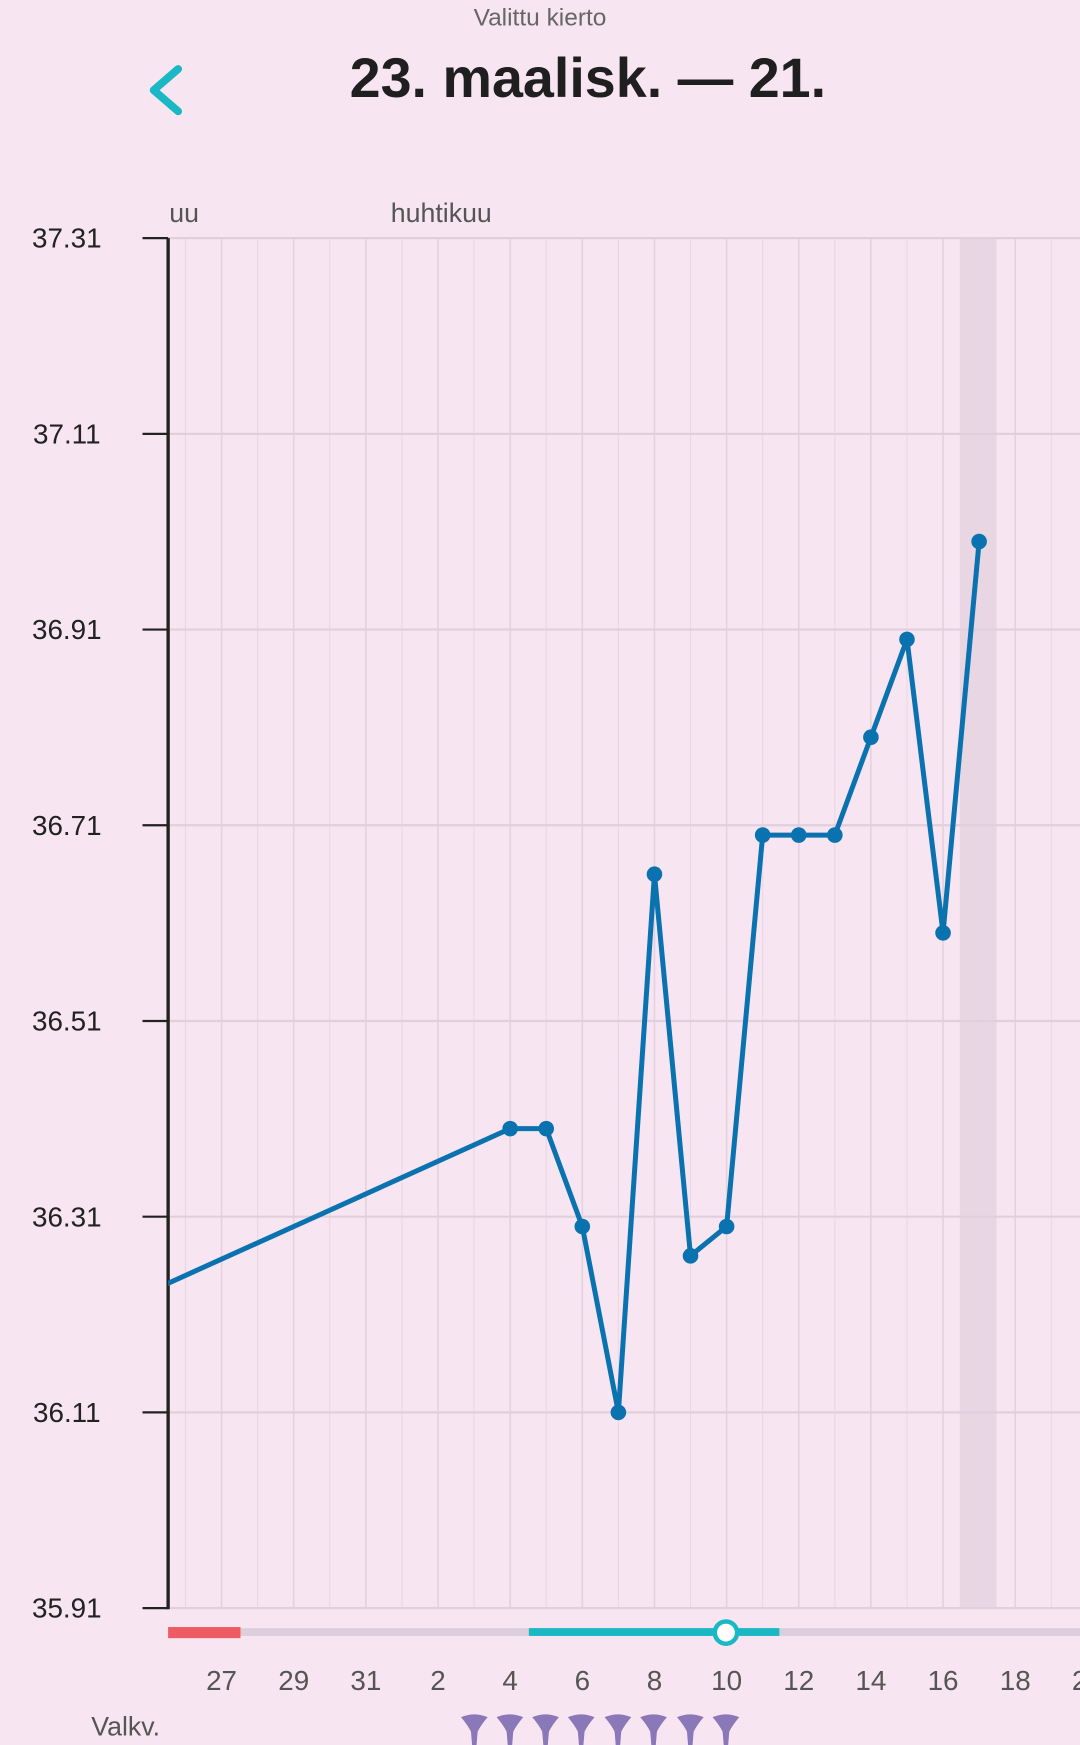 This screenshot has width=1080, height=1745. Describe the element at coordinates (943, 1680) in the screenshot. I see `x-tick-label: 16` at that location.